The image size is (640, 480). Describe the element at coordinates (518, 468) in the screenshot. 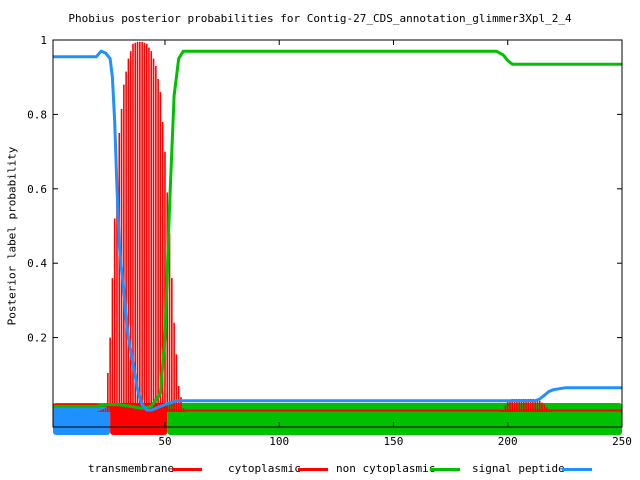

I see `legend-label-signal-peptide: signal peptide` at that location.